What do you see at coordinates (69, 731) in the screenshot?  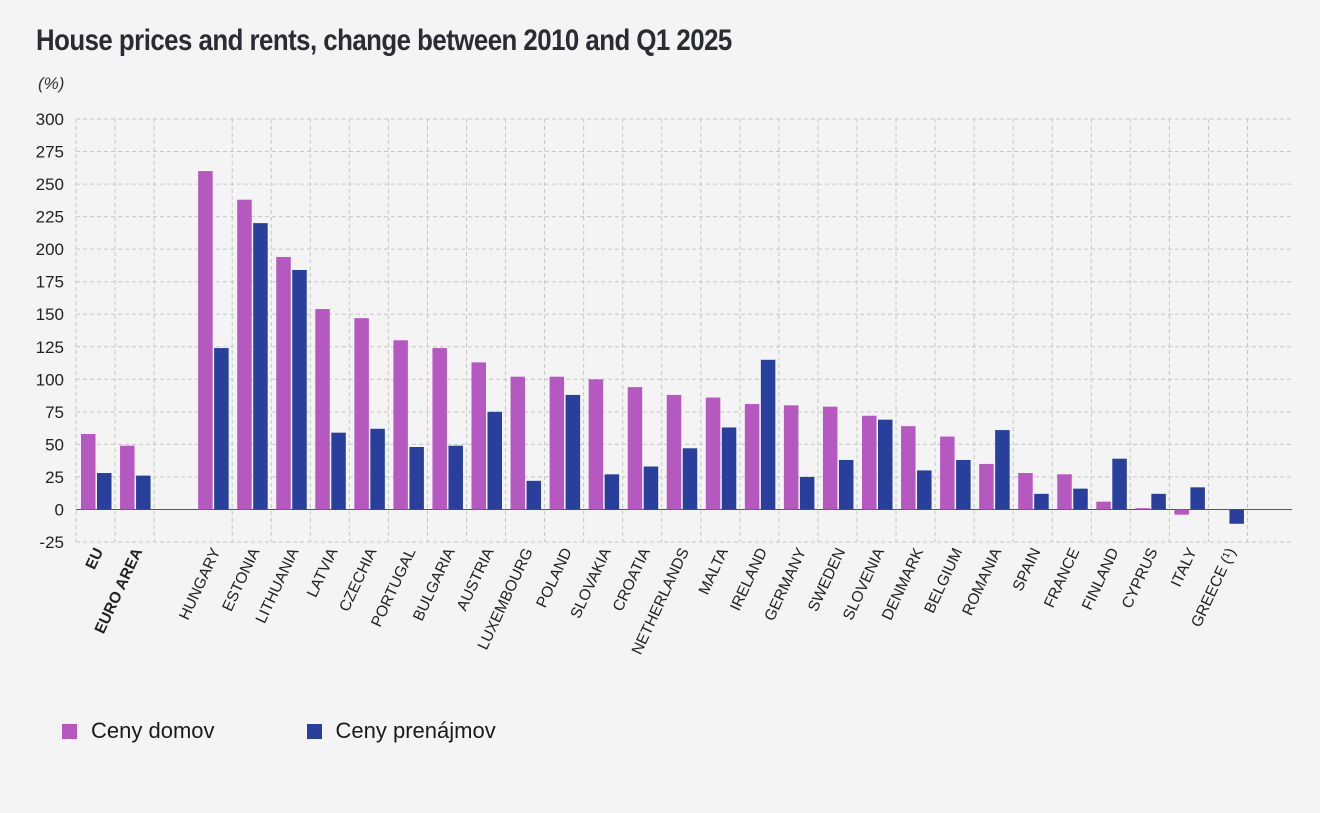 I see `legend-swatch-house-prices` at bounding box center [69, 731].